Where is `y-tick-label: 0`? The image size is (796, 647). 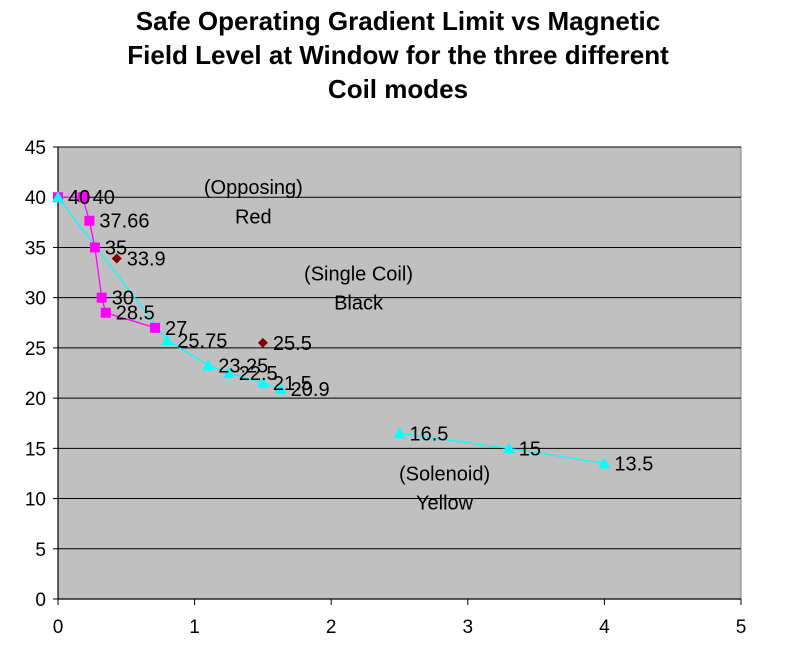
y-tick-label: 0 is located at coordinates (40, 600).